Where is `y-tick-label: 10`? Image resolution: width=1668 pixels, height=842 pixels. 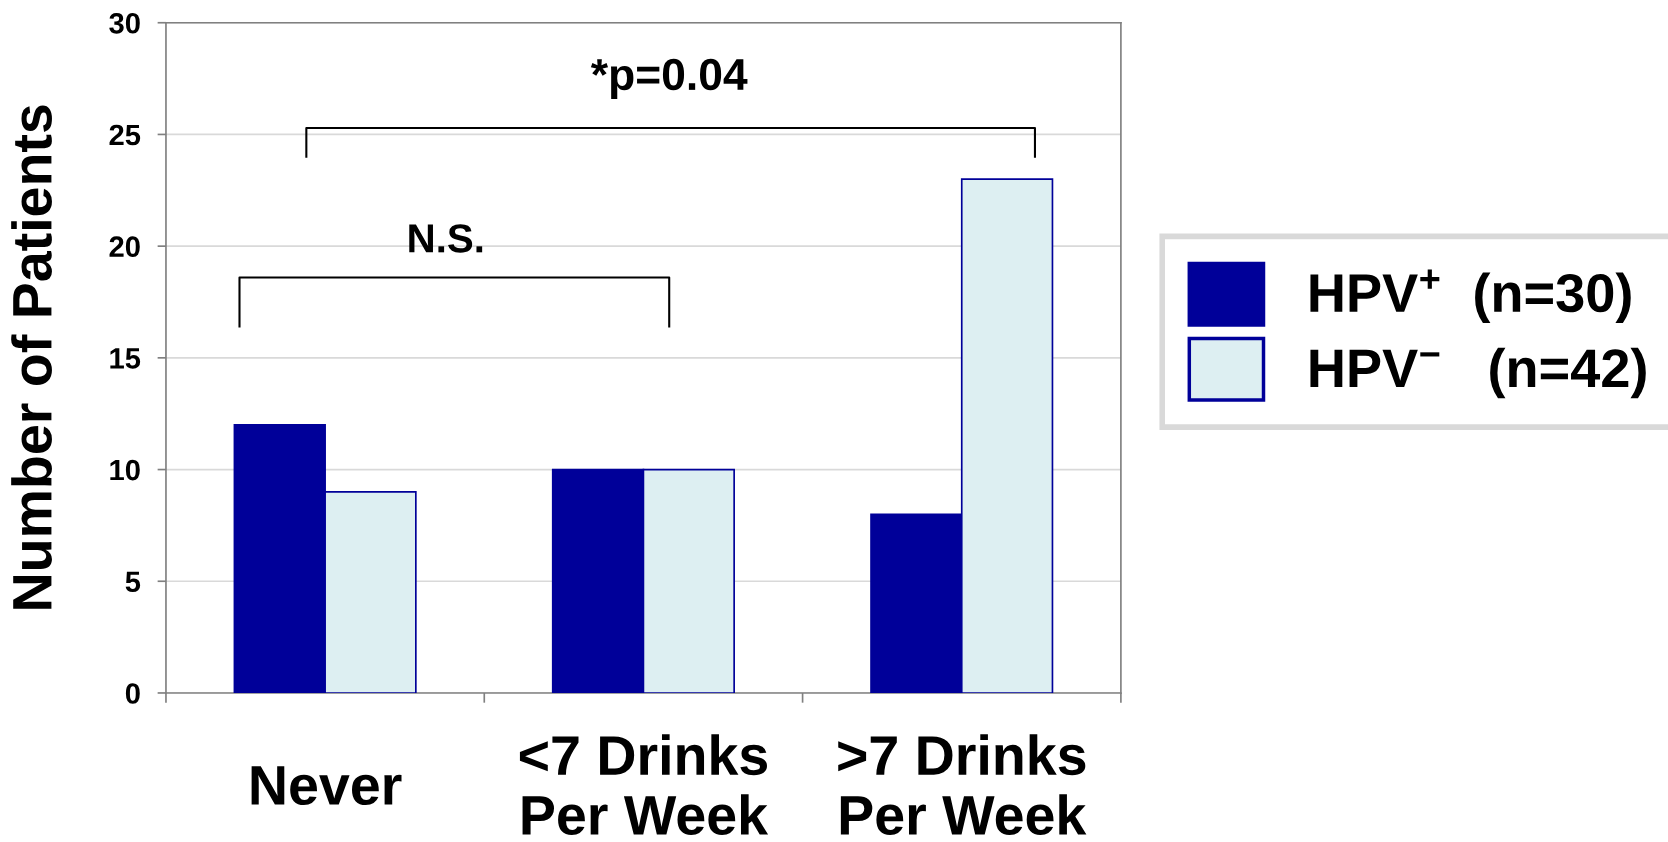 y-tick-label: 10 is located at coordinates (125, 470).